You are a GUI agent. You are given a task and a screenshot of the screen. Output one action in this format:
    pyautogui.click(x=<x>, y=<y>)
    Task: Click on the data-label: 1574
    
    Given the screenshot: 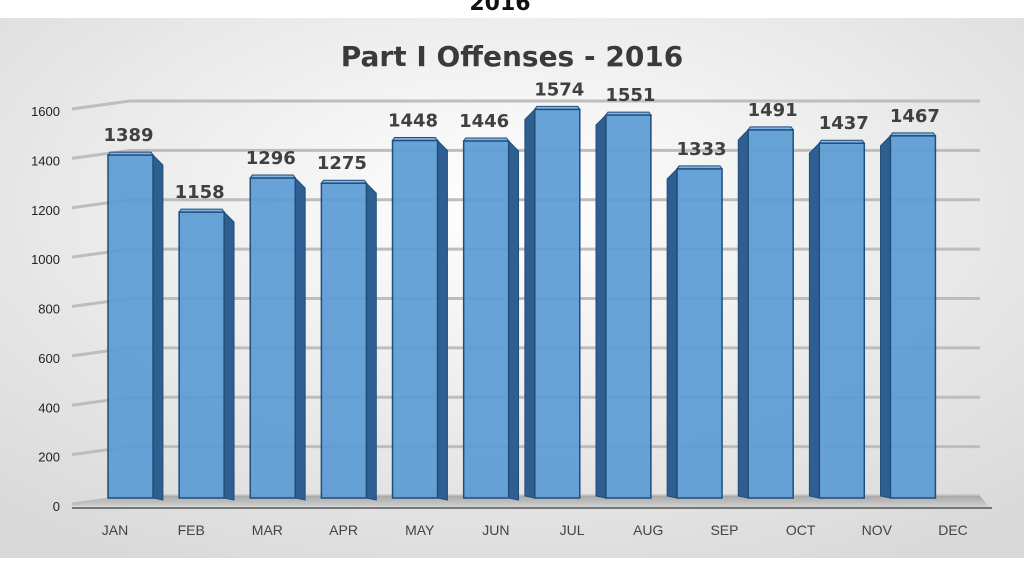 What is the action you would take?
    pyautogui.click(x=559, y=89)
    